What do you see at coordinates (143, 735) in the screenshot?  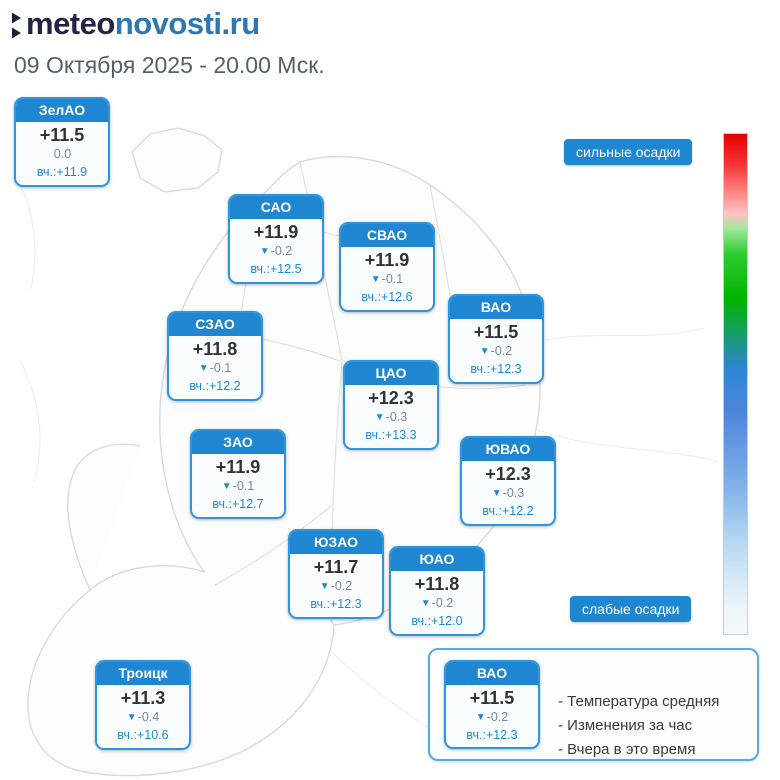 I see `district-yesterday: вч.:+10.6` at bounding box center [143, 735].